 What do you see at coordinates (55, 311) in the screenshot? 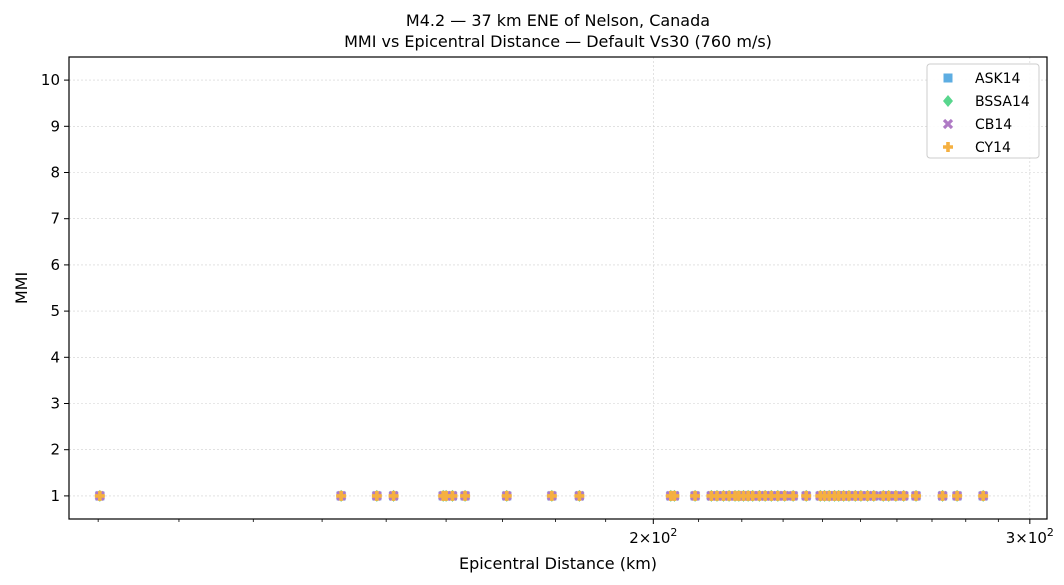
I see `y-tick-label: 5` at bounding box center [55, 311].